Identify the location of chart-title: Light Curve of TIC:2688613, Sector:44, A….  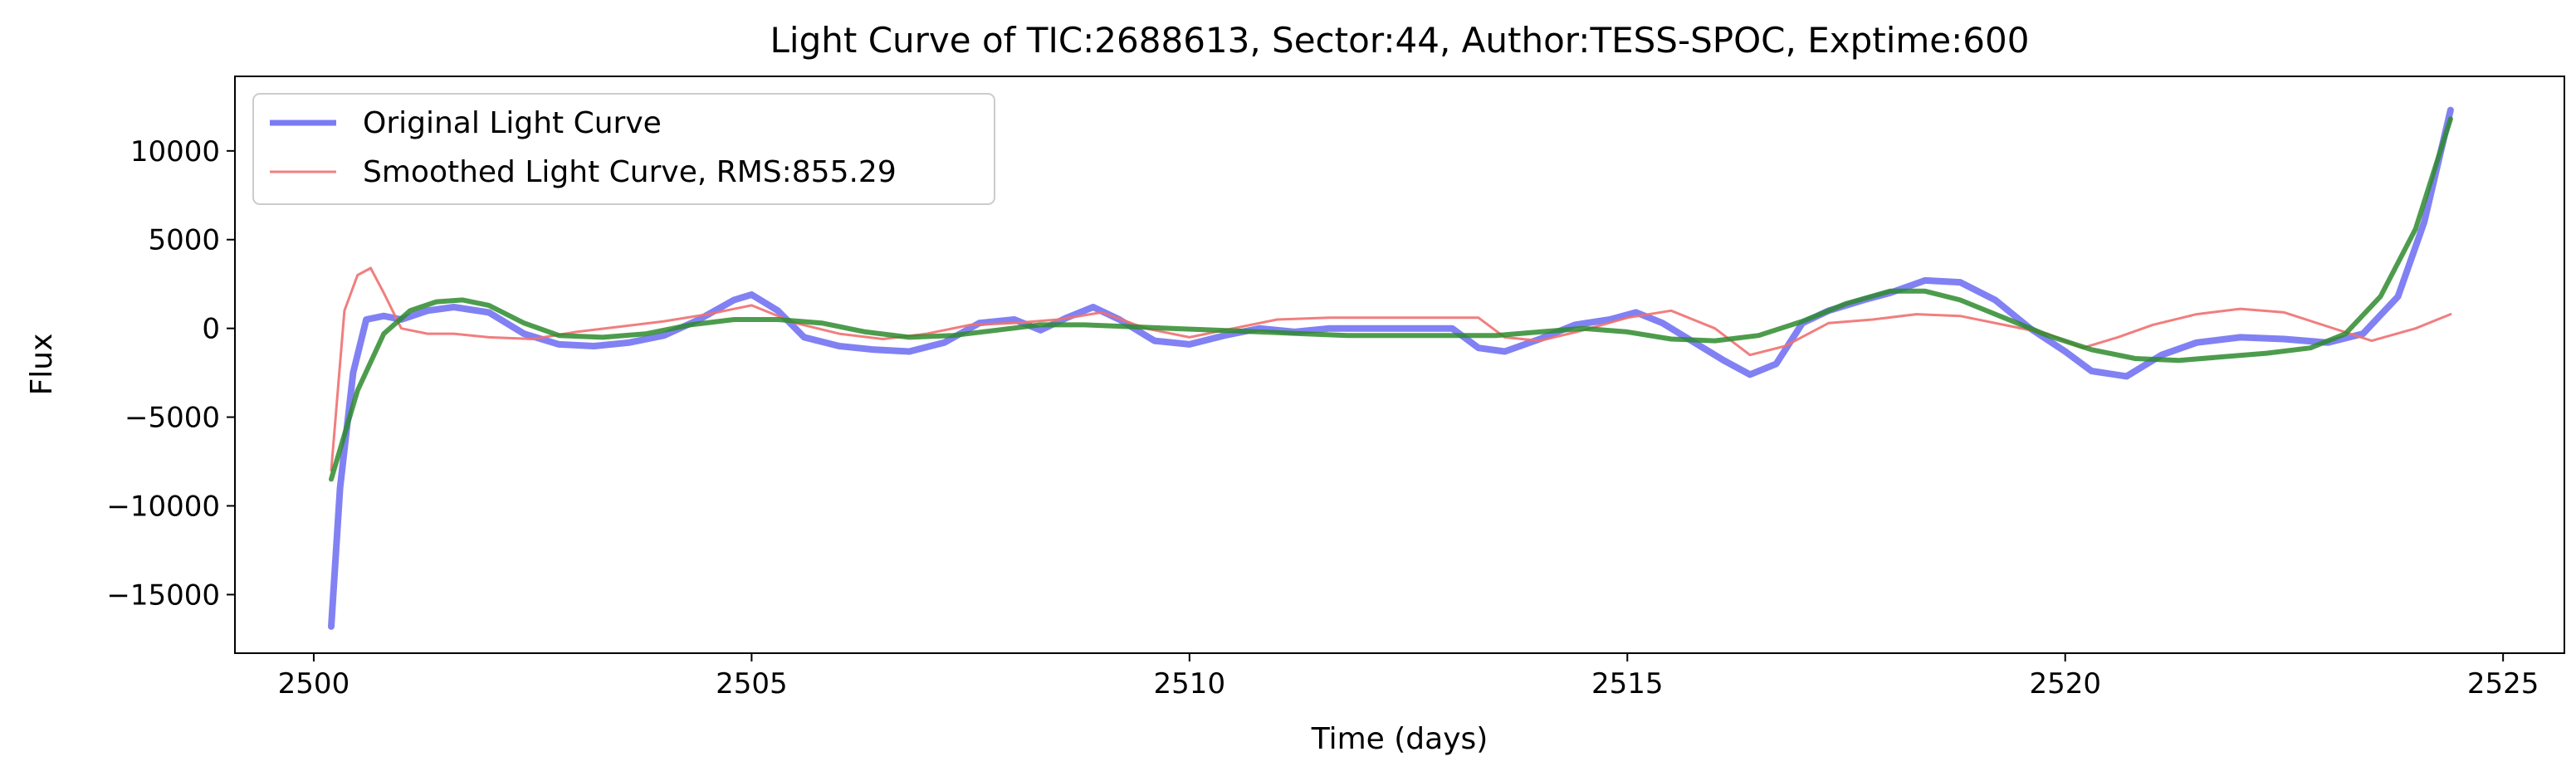
(1400, 40).